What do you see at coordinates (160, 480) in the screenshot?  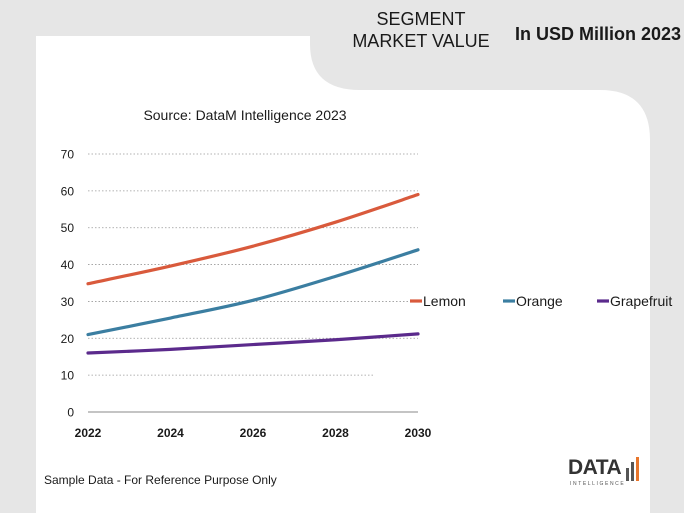 I see `sample-data-note: Sample Data - For Reference Purpose Only` at bounding box center [160, 480].